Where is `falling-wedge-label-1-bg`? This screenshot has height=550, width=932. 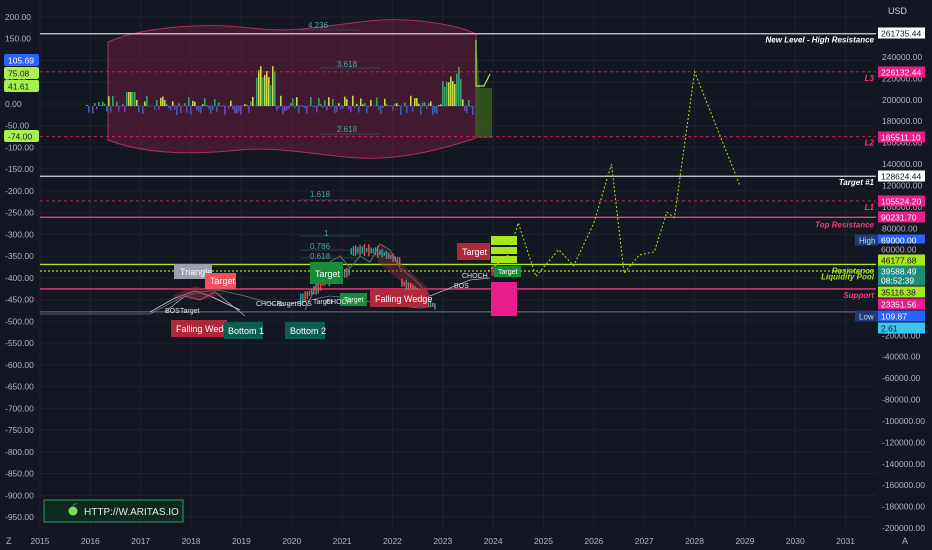 falling-wedge-label-1-bg is located at coordinates (199, 328).